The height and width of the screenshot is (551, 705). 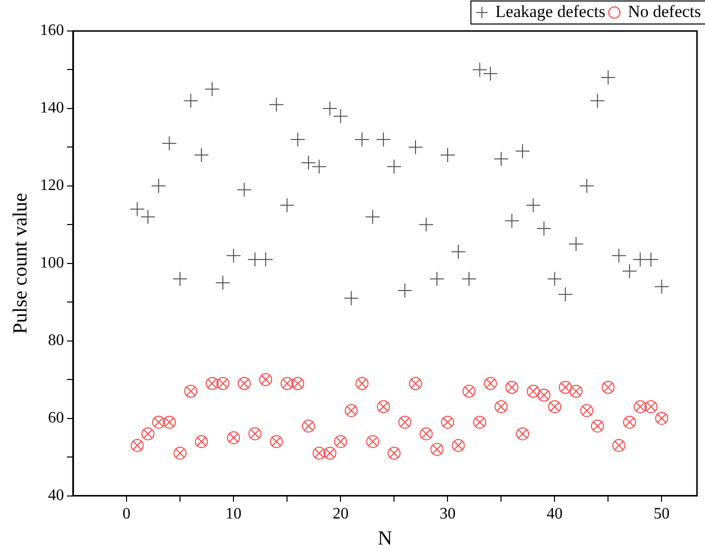 I want to click on x-tick-label: 10, so click(x=234, y=514).